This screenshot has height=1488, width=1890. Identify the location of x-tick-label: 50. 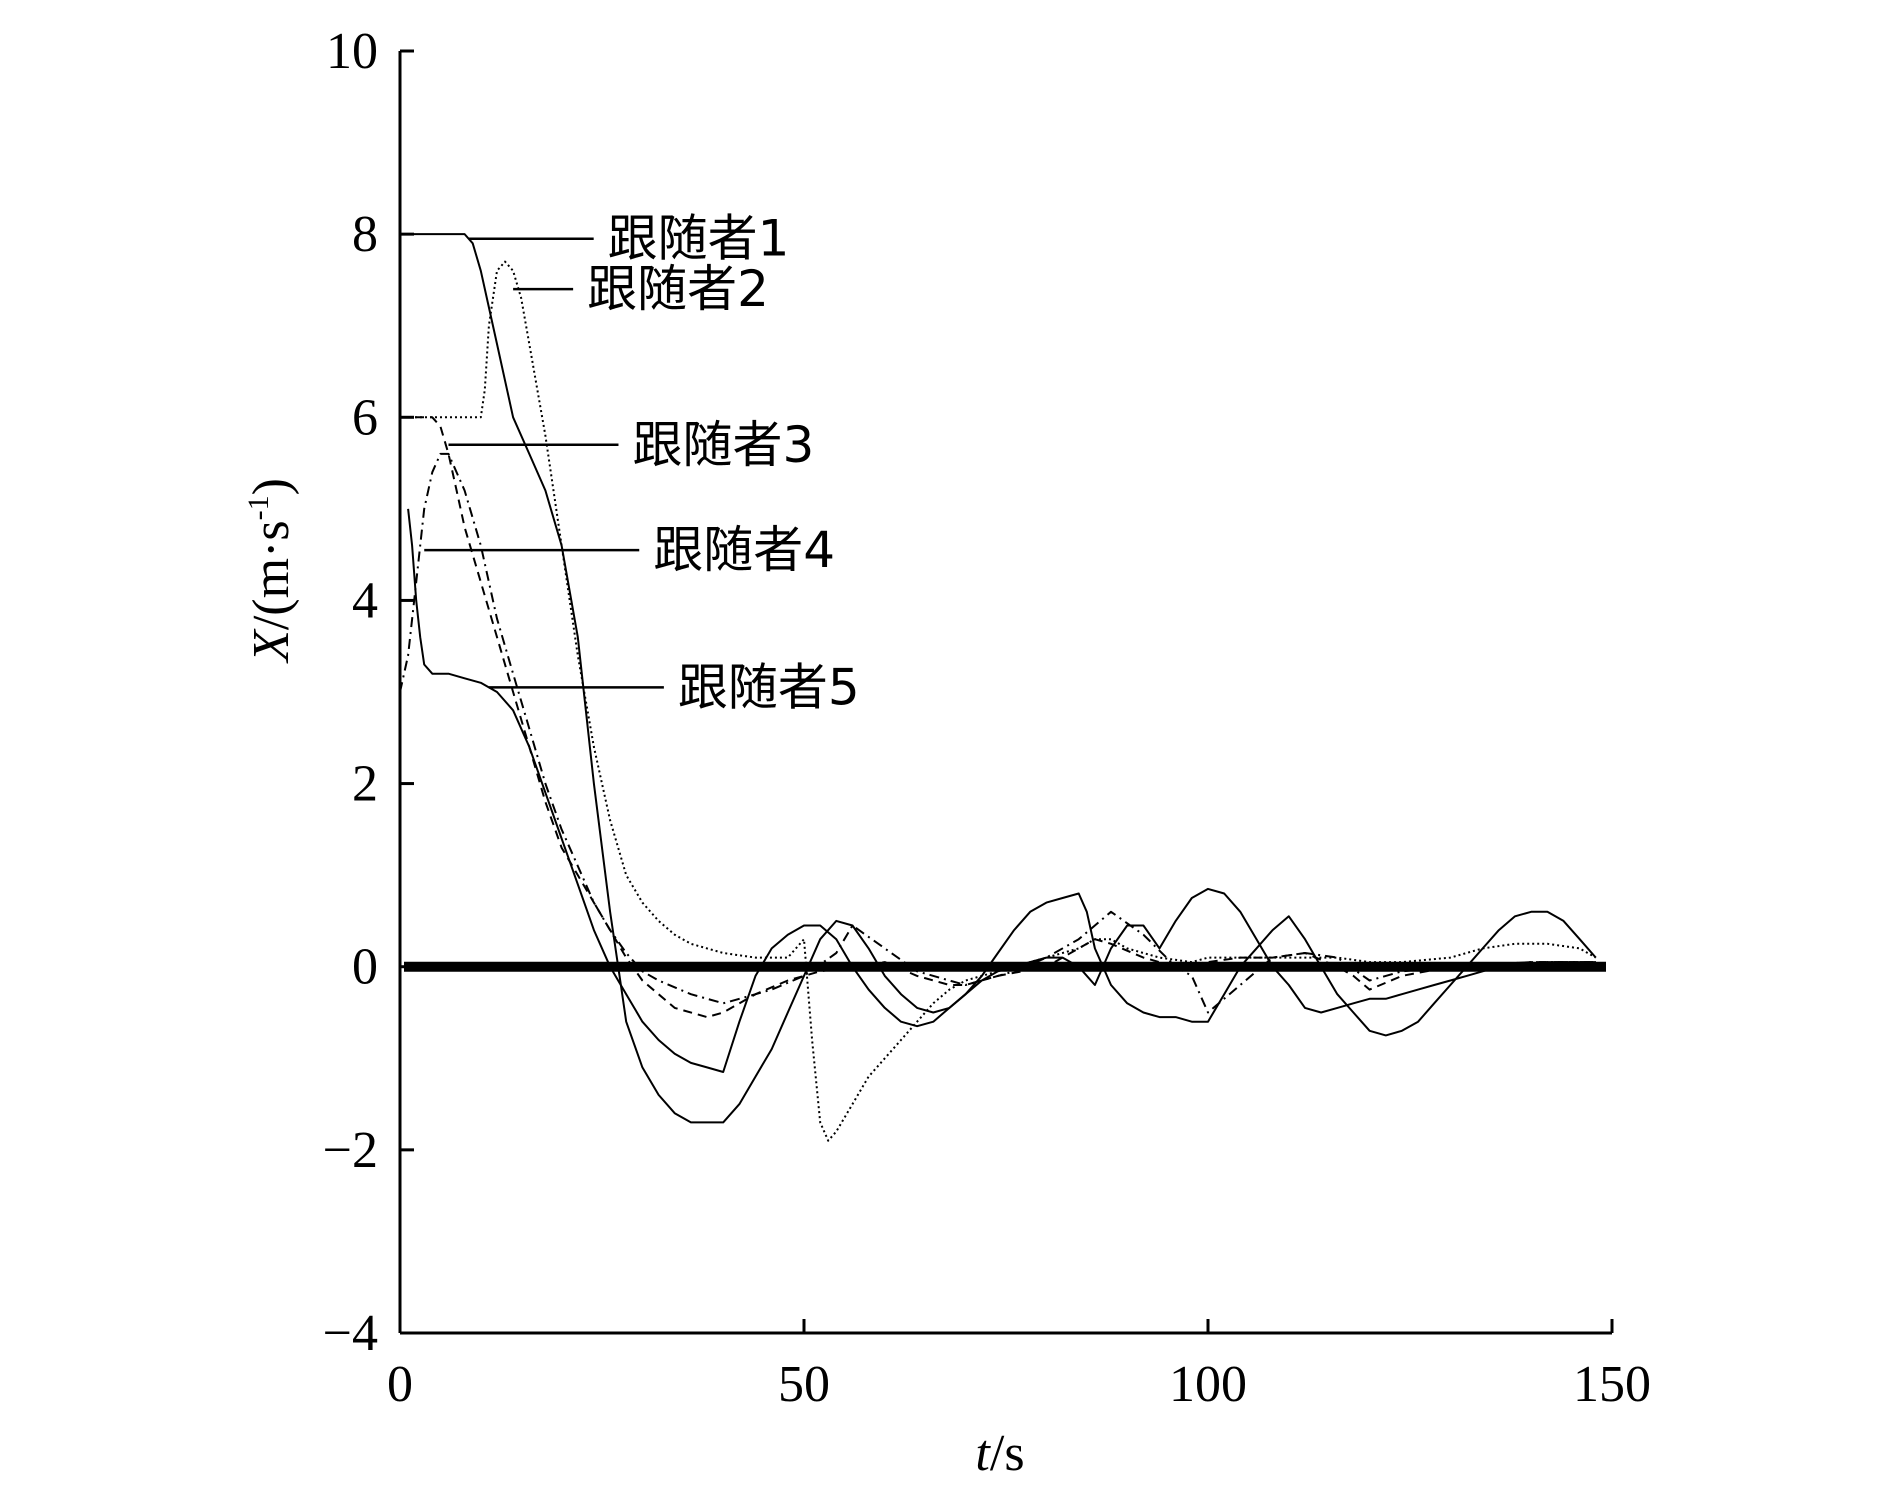
(804, 1384).